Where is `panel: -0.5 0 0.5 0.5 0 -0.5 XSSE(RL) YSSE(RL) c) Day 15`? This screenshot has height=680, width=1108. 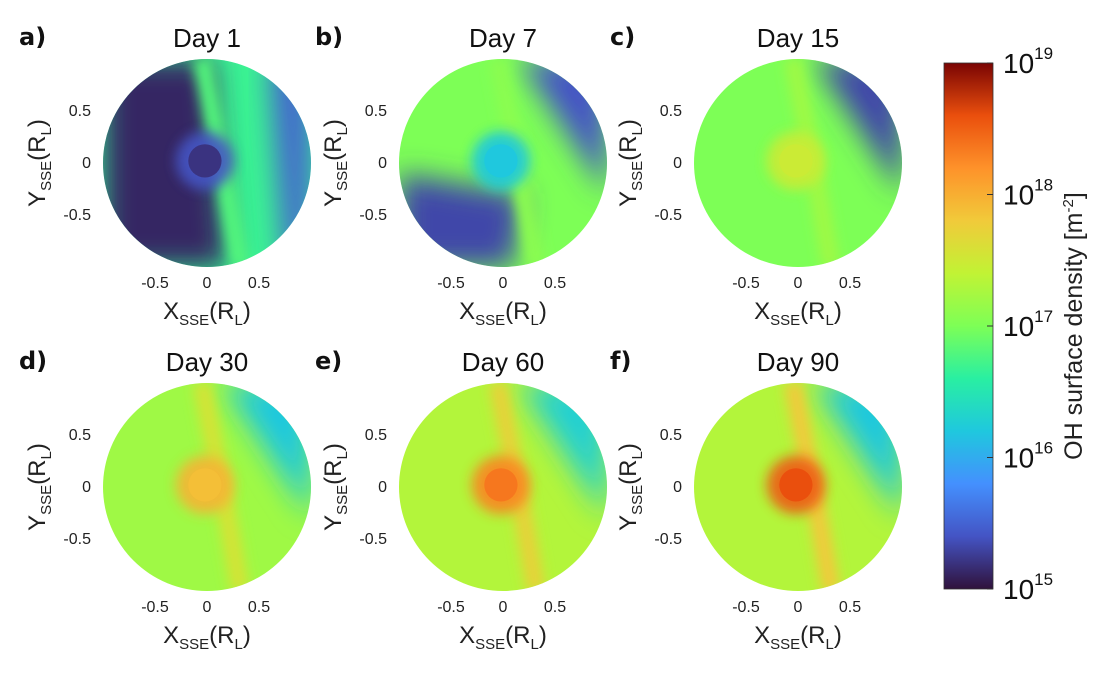 panel: -0.5 0 0.5 0.5 0 -0.5 XSSE(RL) YSSE(RL) c) Day 15 is located at coordinates (756, 176).